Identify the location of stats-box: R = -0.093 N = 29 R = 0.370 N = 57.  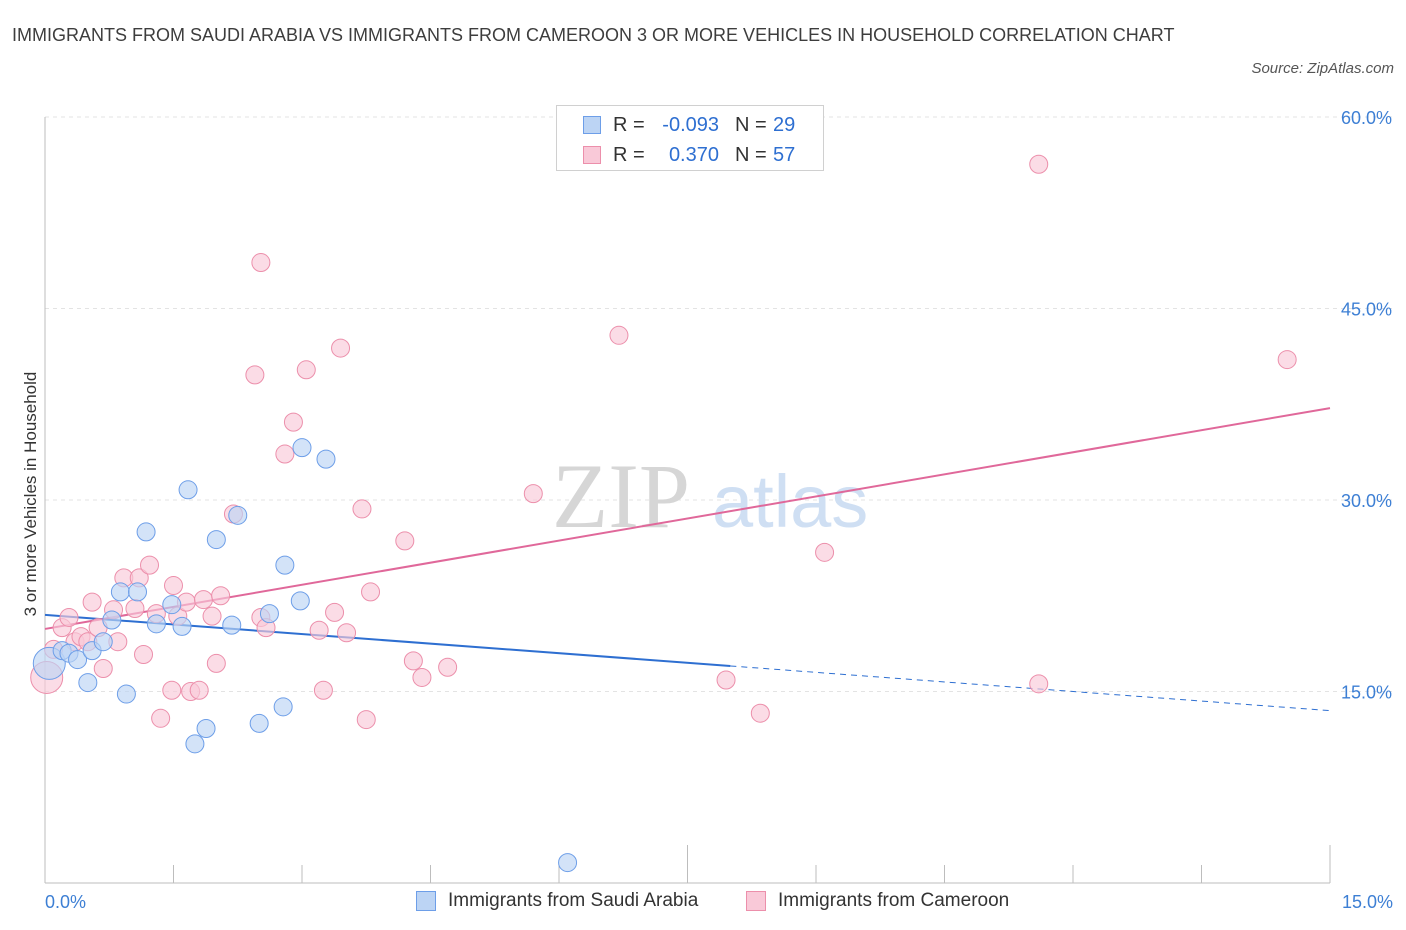
(690, 138).